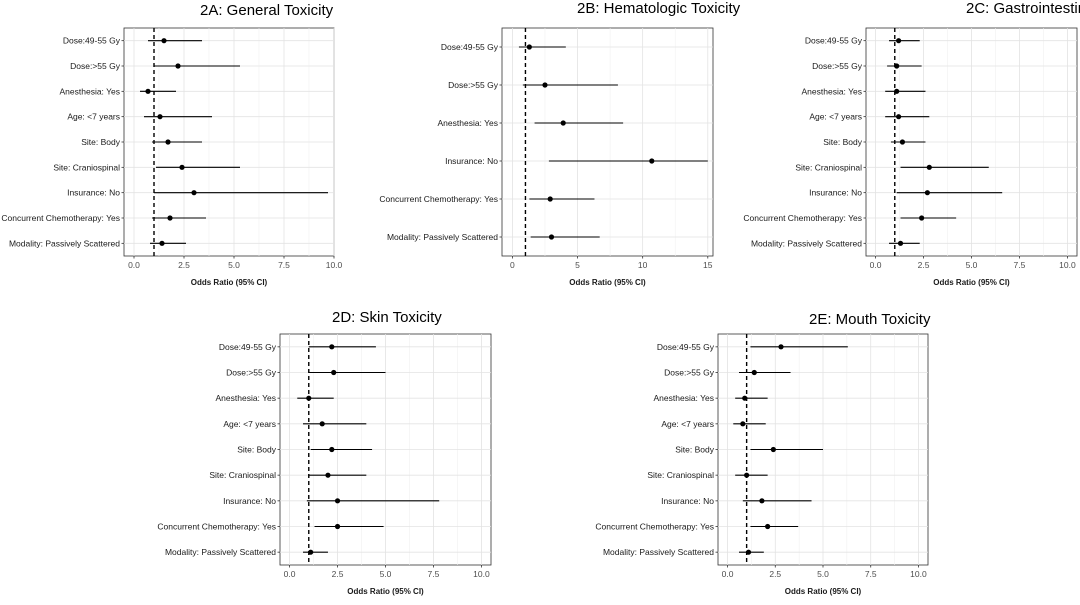 The width and height of the screenshot is (1080, 605). What do you see at coordinates (607, 142) in the screenshot?
I see `plot-frame` at bounding box center [607, 142].